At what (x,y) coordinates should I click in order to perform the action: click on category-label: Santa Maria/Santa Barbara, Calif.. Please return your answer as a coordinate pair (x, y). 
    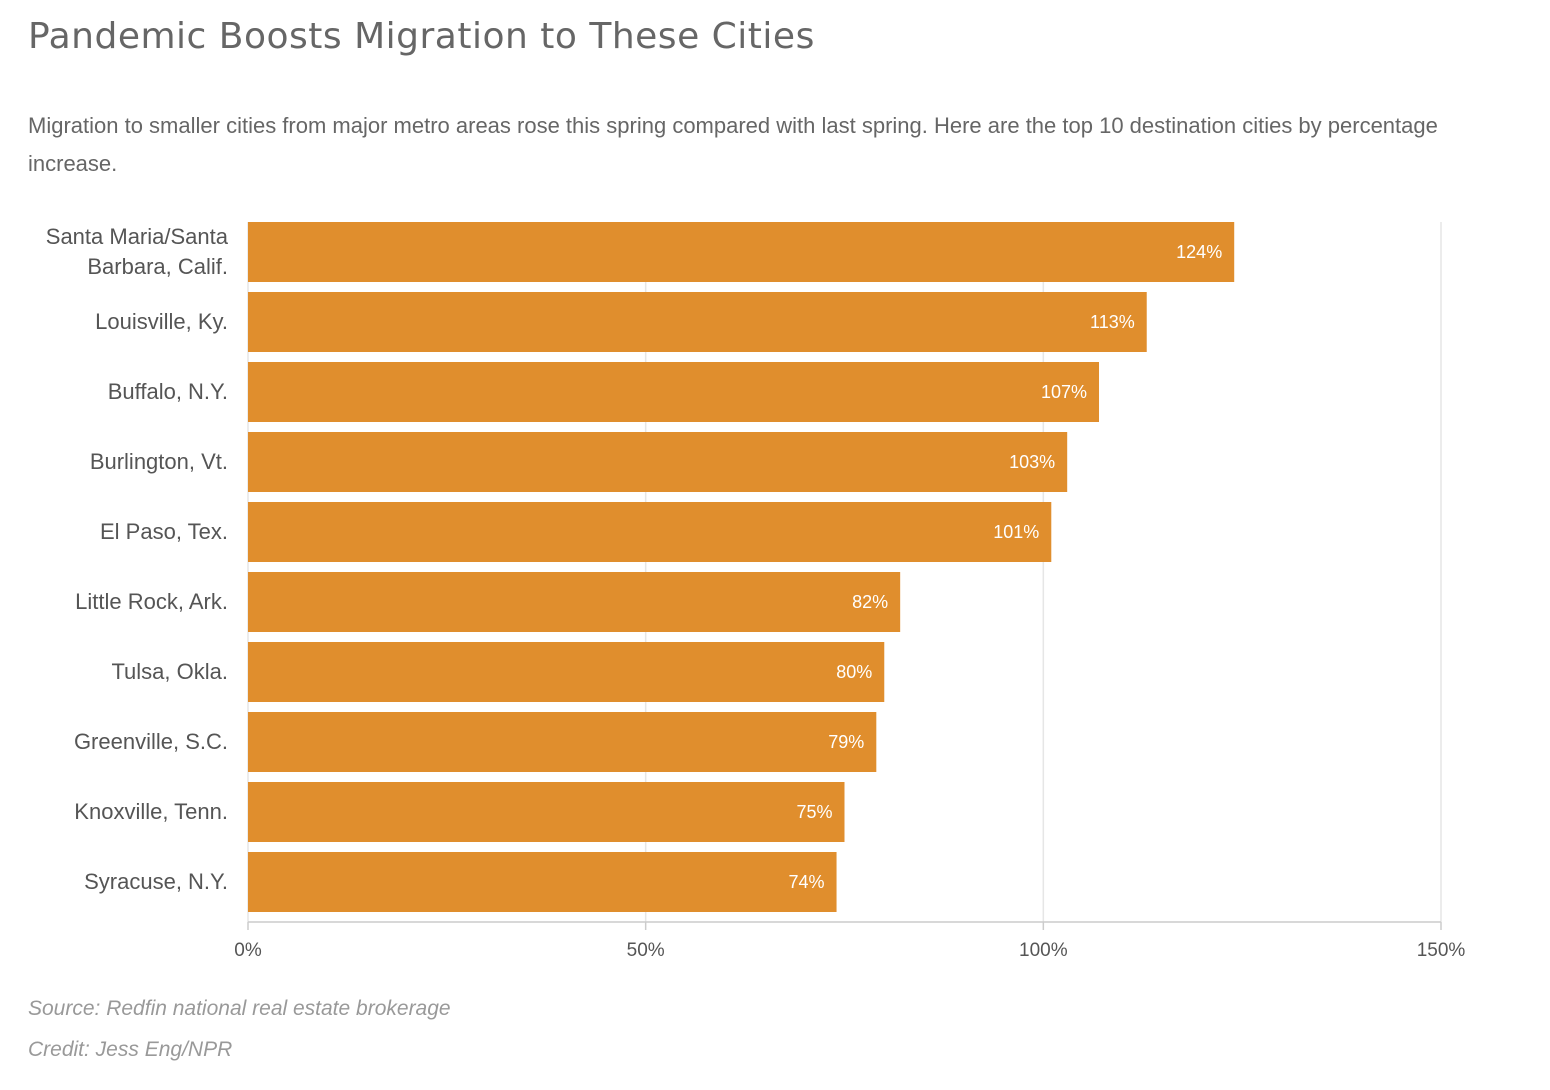
    Looking at the image, I should click on (137, 251).